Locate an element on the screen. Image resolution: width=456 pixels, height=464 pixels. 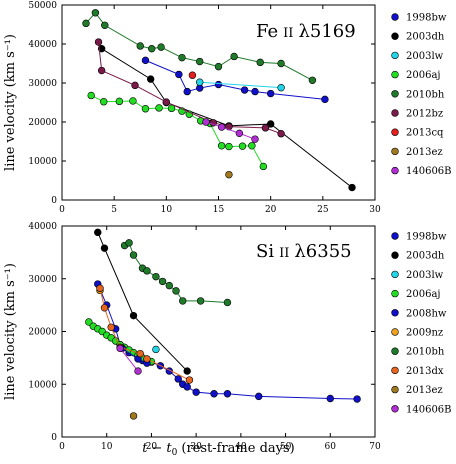
legend-label-2012bz: 2012bz is located at coordinates (424, 114).